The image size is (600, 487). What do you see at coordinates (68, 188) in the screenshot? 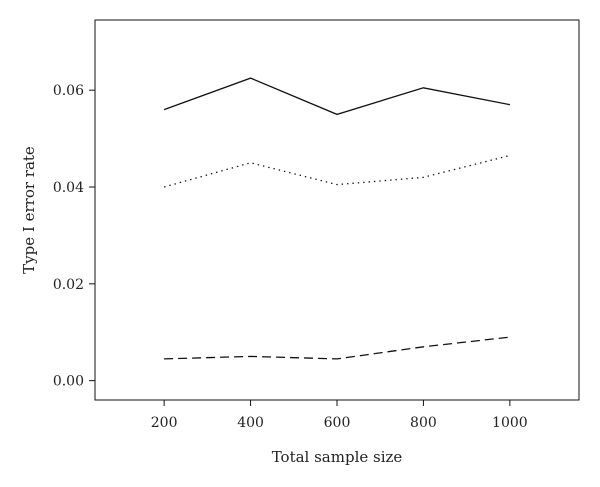
I see `y-tick-label: 0.04` at bounding box center [68, 188].